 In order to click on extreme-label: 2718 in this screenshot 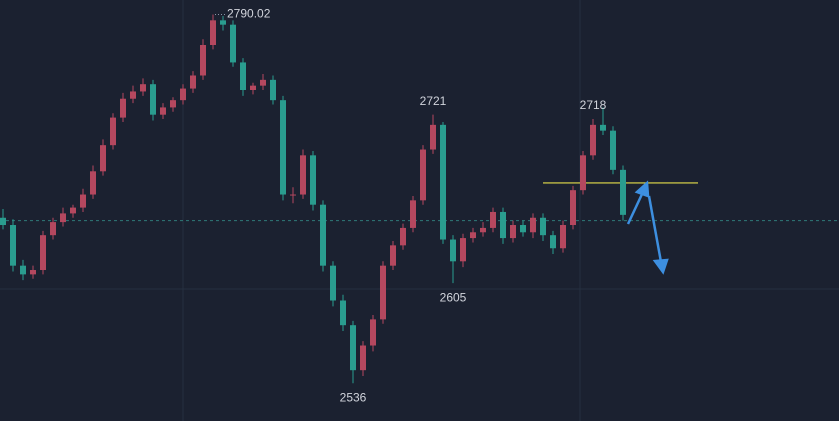, I will do `click(593, 105)`.